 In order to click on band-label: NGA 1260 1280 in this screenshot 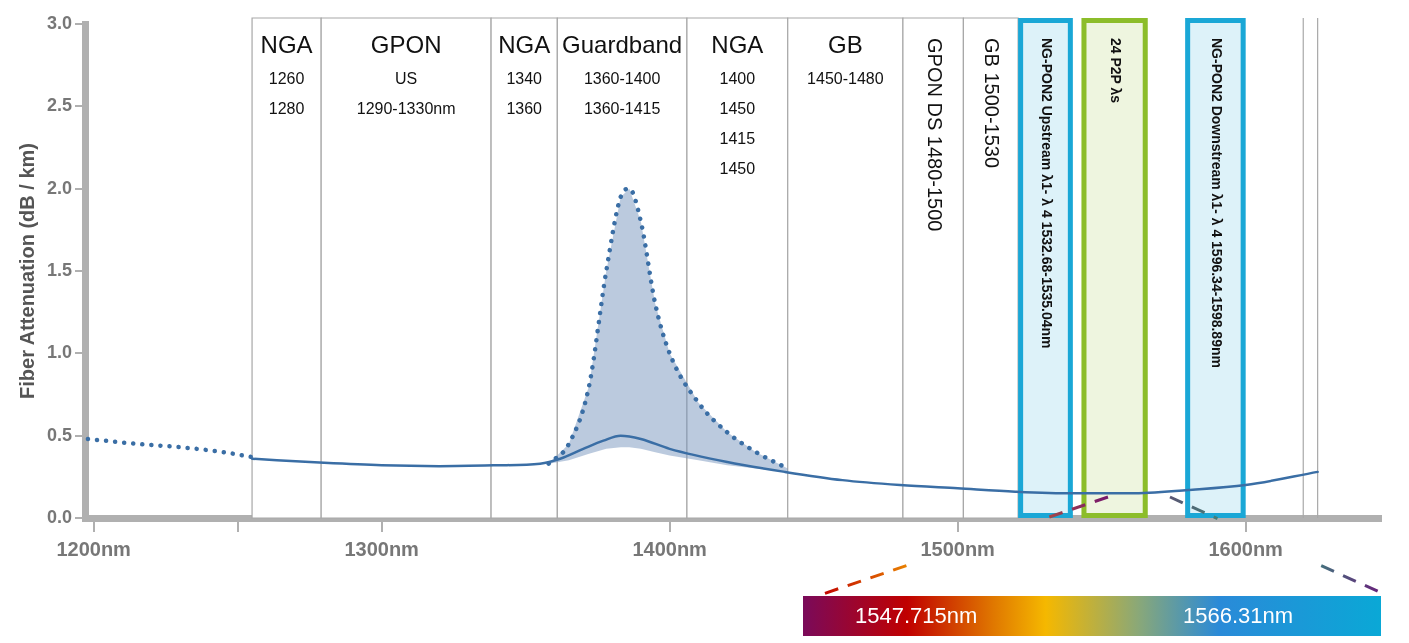, I will do `click(286, 74)`.